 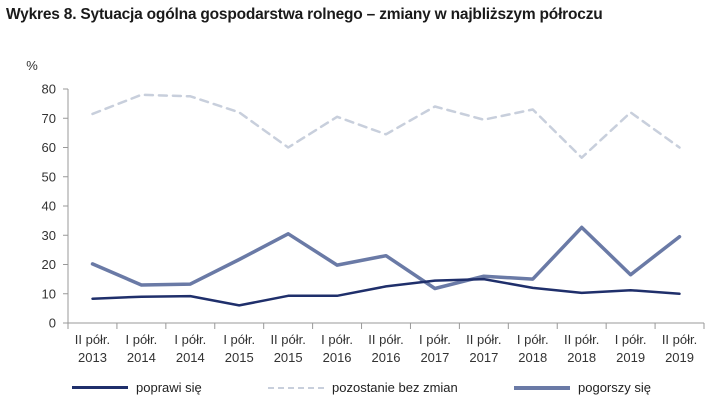 What do you see at coordinates (395, 387) in the screenshot?
I see `legend-label: pozostanie bez zmian` at bounding box center [395, 387].